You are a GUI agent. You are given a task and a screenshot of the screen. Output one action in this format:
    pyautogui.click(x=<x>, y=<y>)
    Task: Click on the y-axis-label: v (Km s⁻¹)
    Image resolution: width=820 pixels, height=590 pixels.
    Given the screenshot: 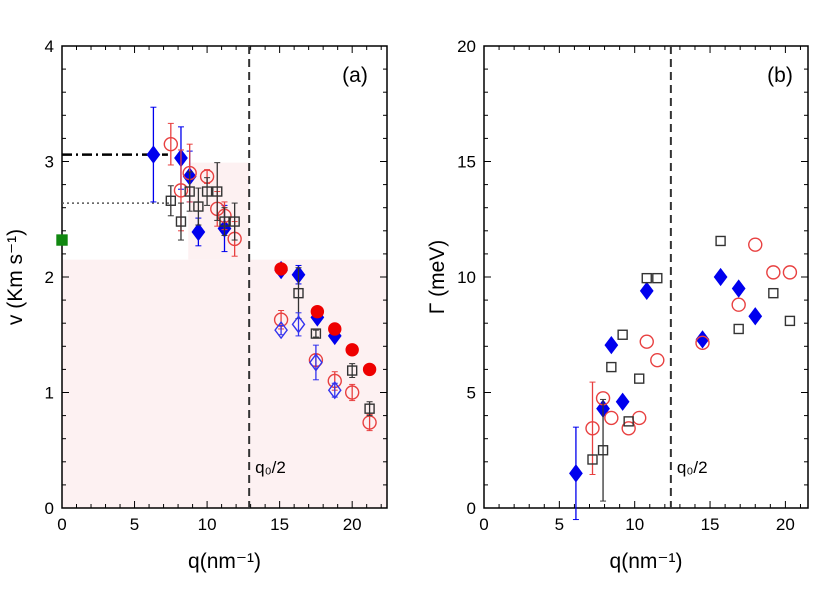 What is the action you would take?
    pyautogui.click(x=15, y=277)
    